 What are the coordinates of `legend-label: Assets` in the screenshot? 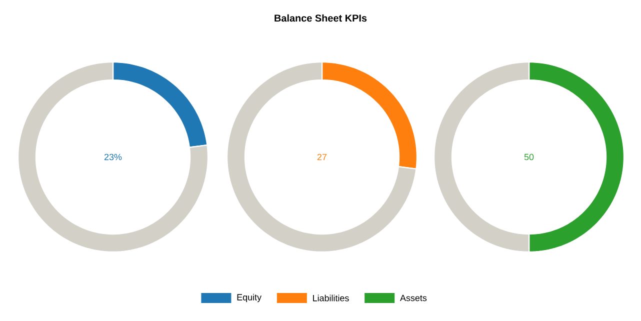 It's located at (413, 298).